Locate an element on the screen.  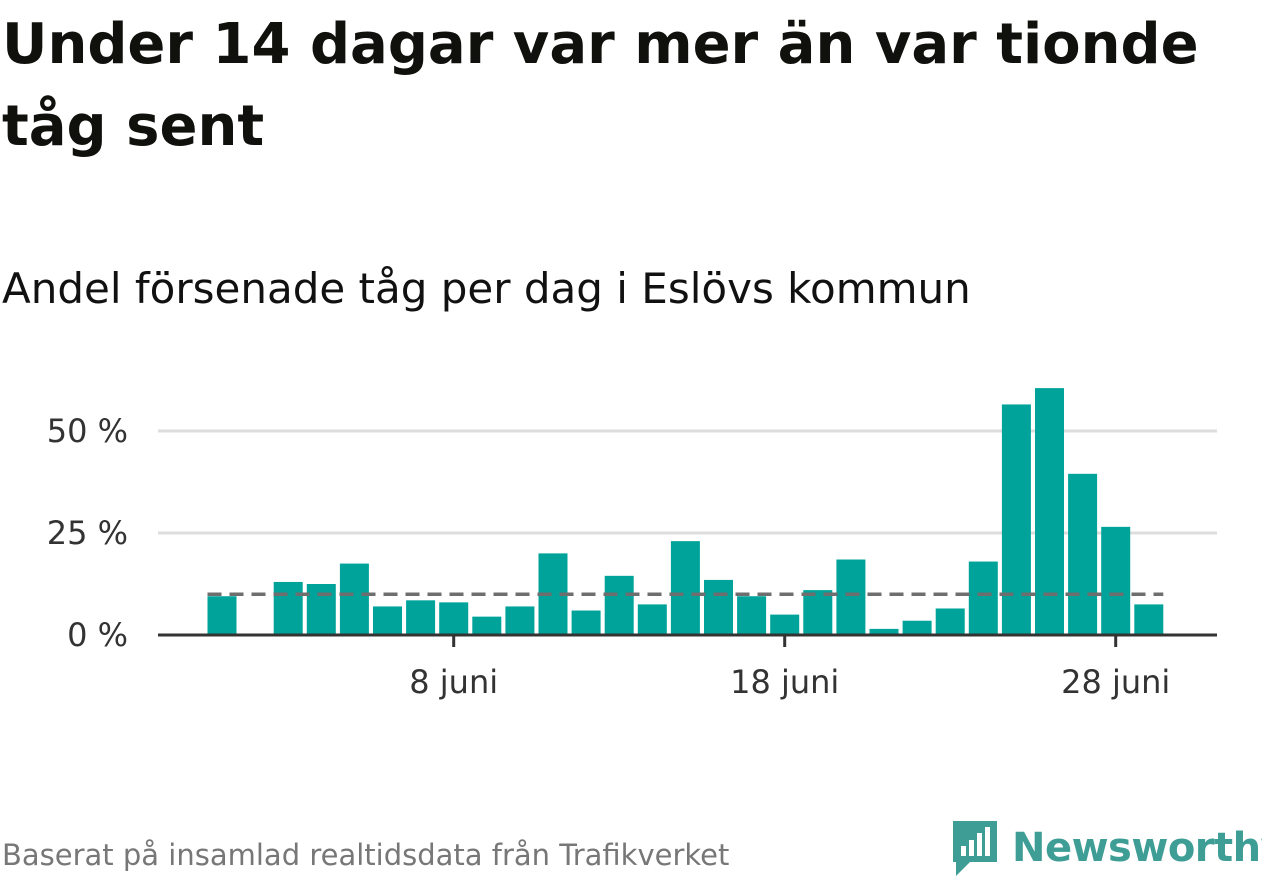
newsworthy-logo: Newsworthy is located at coordinates (1106, 848).